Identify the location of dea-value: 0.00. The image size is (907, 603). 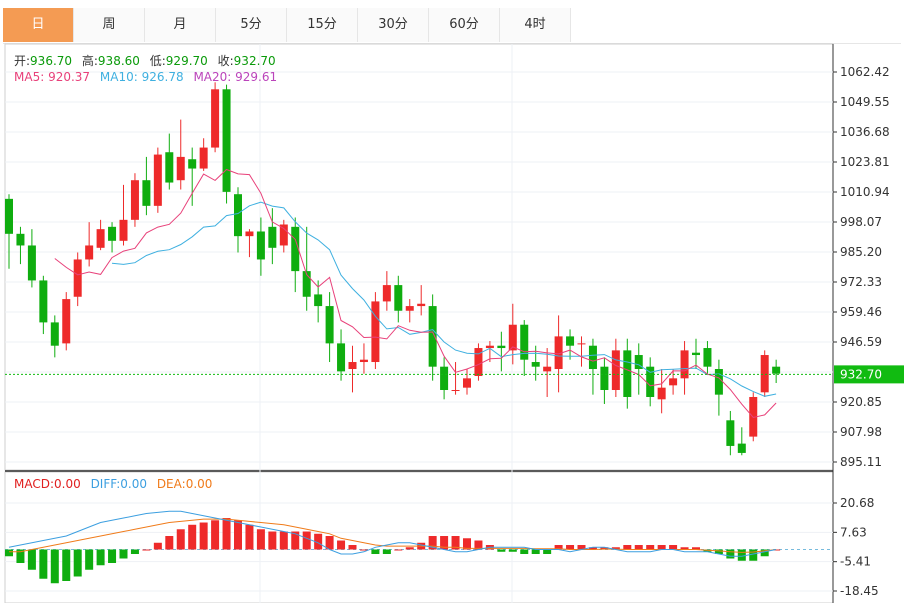
(199, 484).